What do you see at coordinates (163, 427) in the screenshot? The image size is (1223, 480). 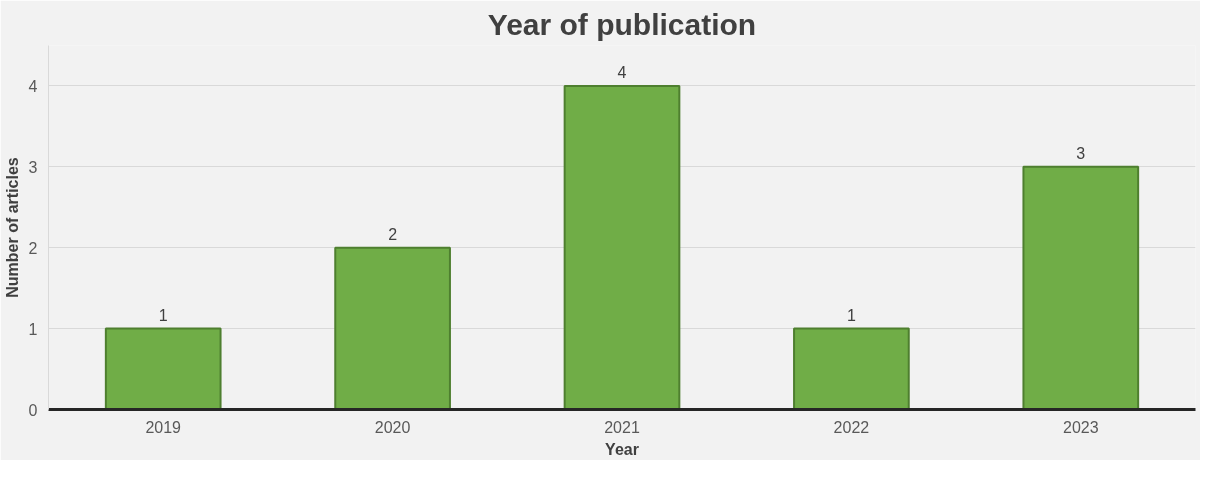 I see `x-tick-label: 2019` at bounding box center [163, 427].